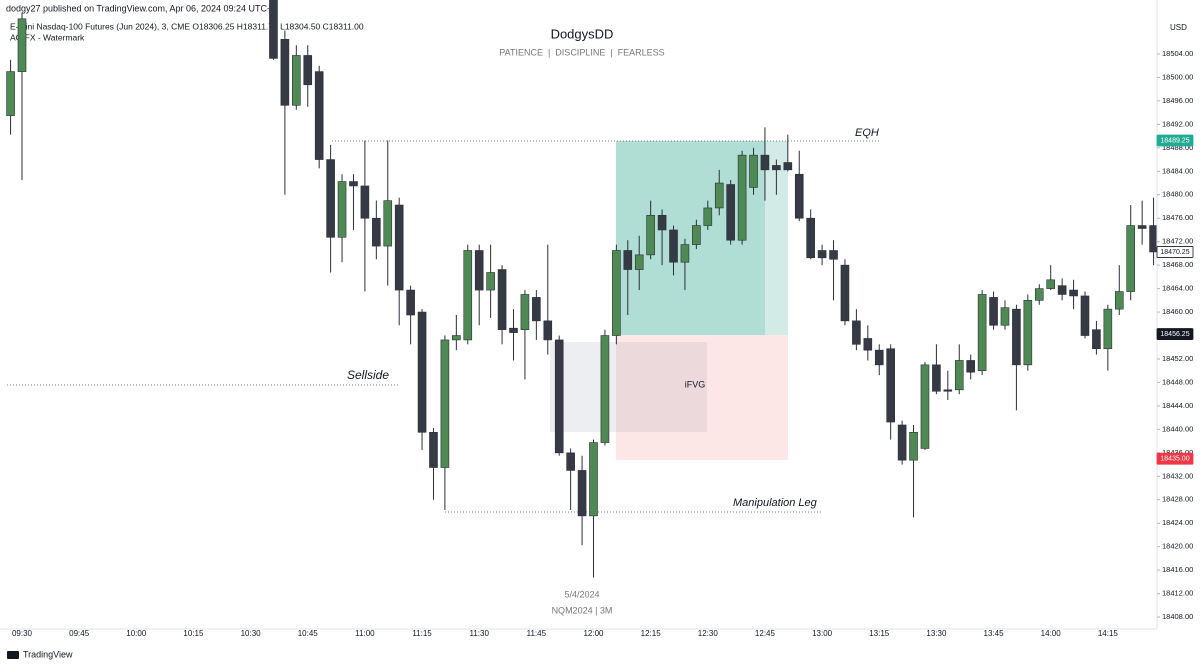 The width and height of the screenshot is (1200, 666). I want to click on x-tick-label: 13:15, so click(879, 633).